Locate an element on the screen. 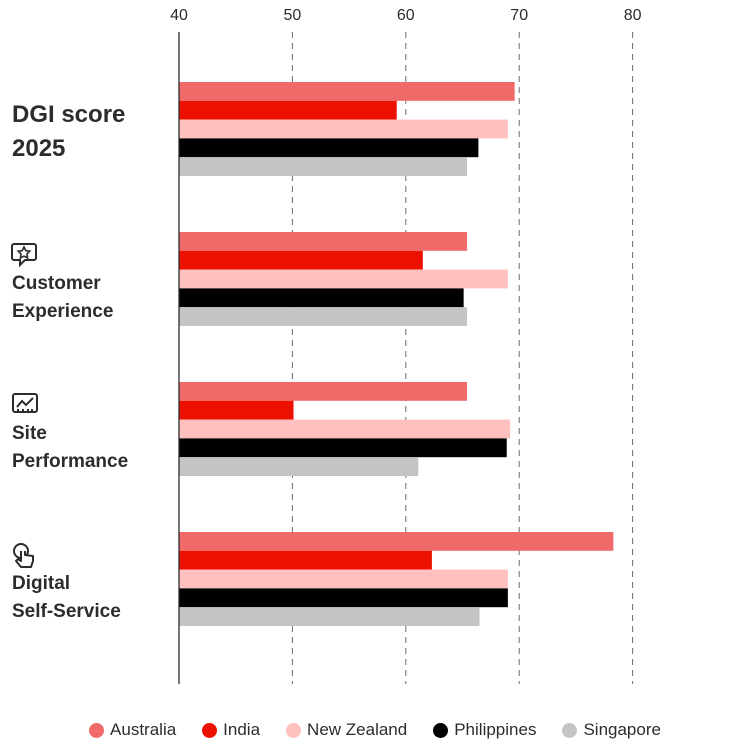 This screenshot has width=750, height=750. legend-item: Philippines is located at coordinates (484, 730).